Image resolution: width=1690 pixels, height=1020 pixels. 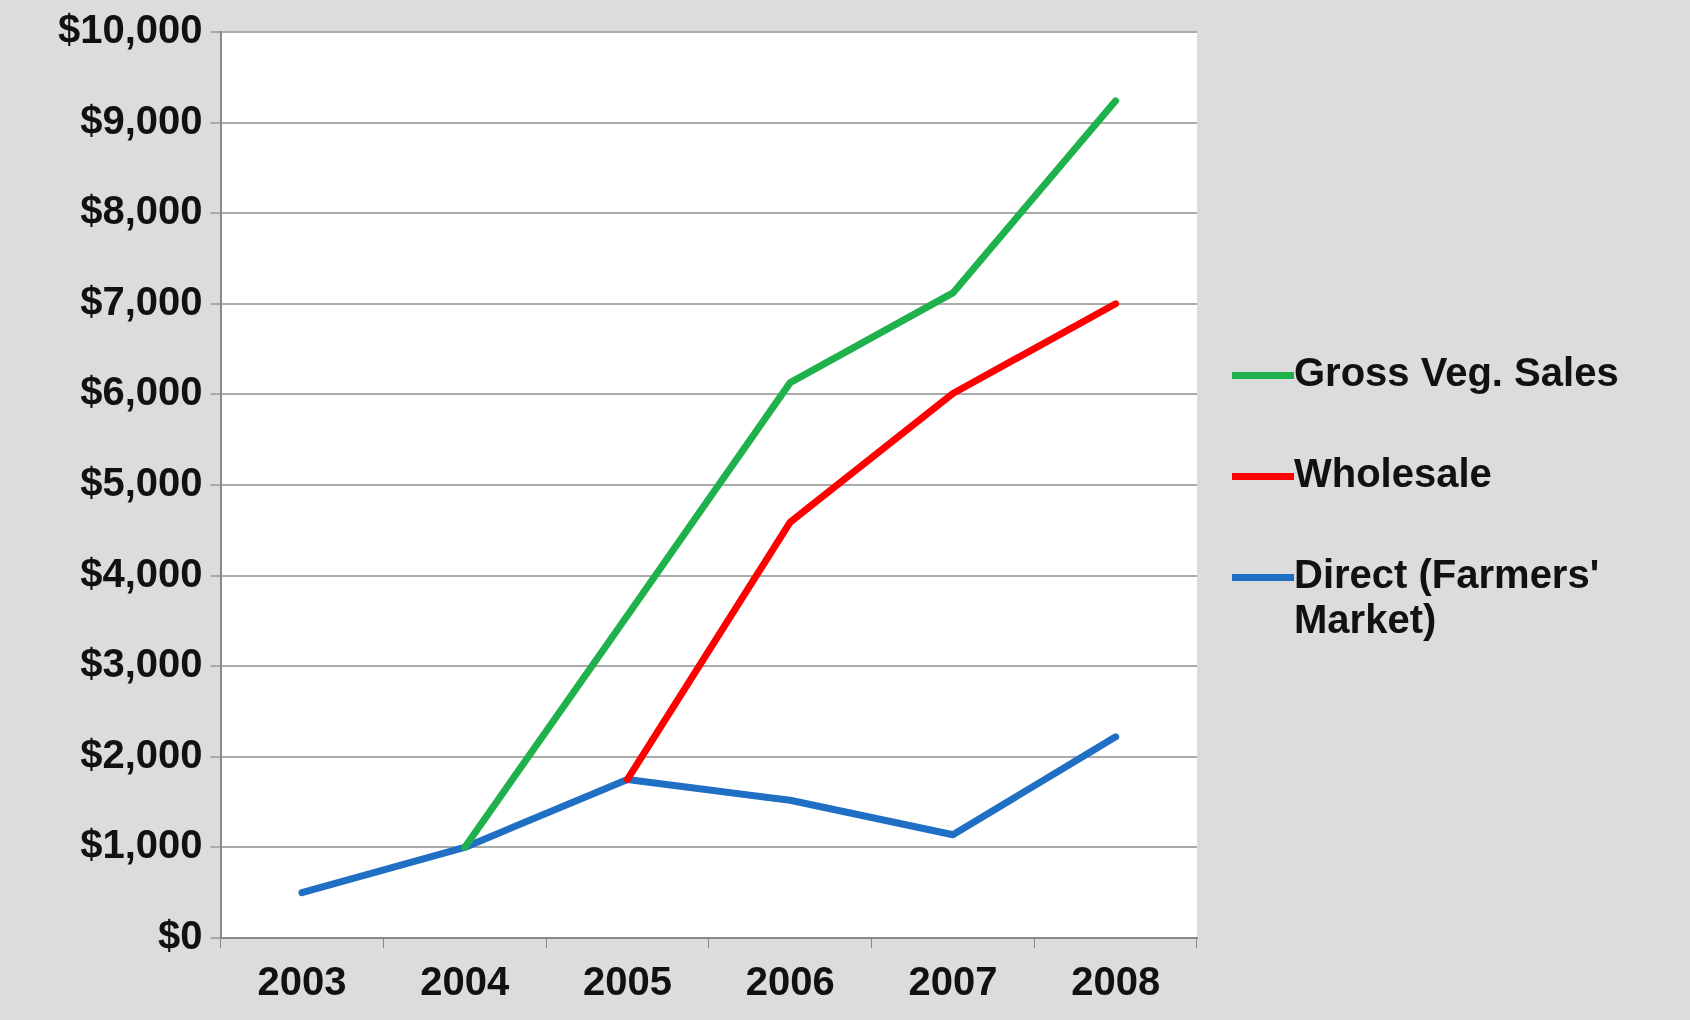 What do you see at coordinates (1116, 981) in the screenshot?
I see `x-tick-label: 2008` at bounding box center [1116, 981].